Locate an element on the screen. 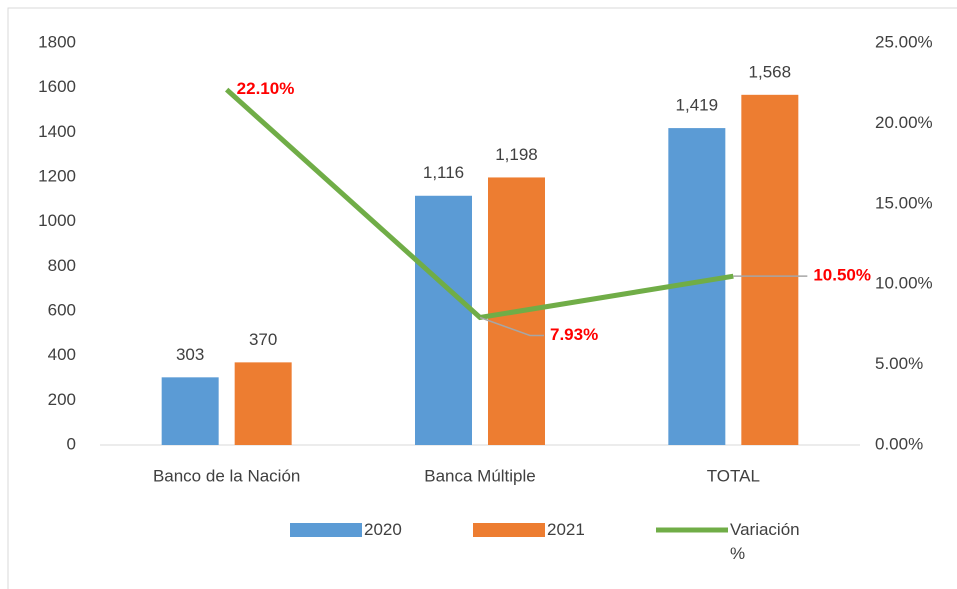 This screenshot has width=957, height=589. y-tick-label: 1400 is located at coordinates (57, 131).